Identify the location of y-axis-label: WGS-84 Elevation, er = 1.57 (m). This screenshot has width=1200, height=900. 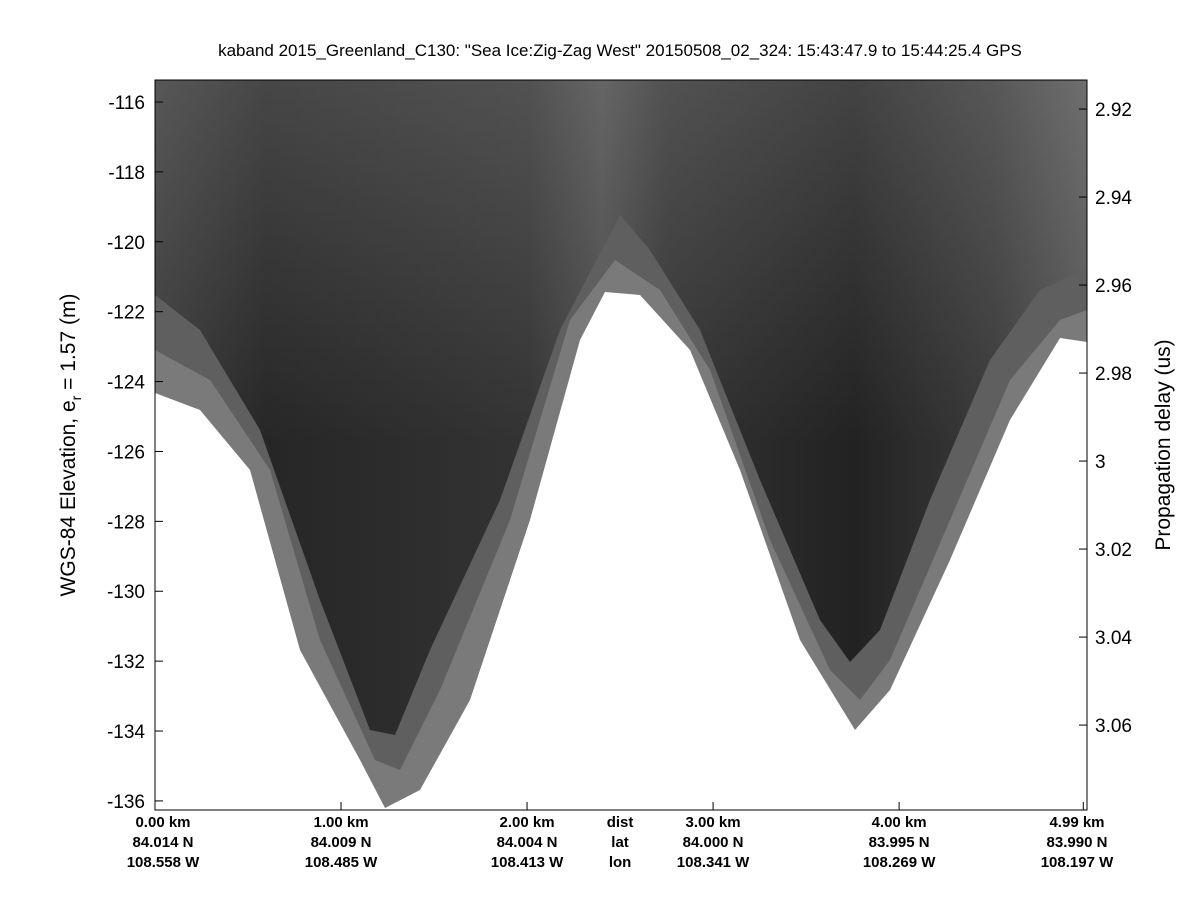
(70, 445).